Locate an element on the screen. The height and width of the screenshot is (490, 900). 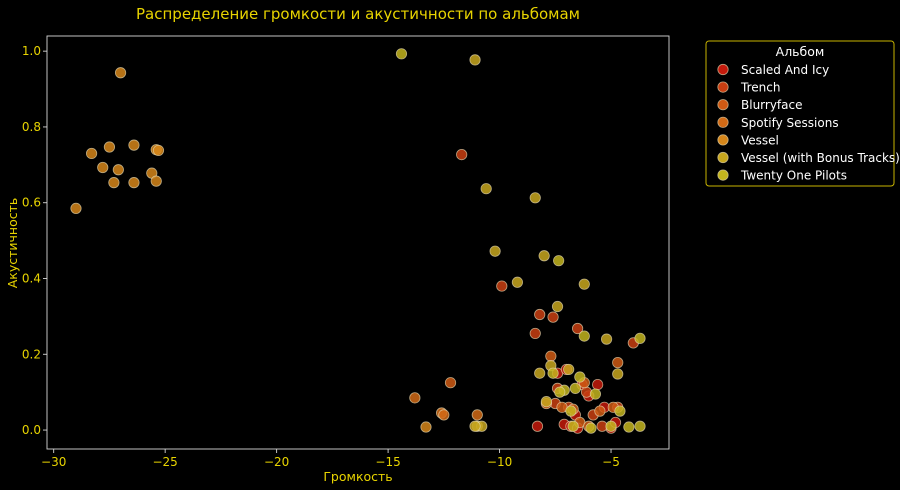
x-axis-label: Громкость is located at coordinates (357, 476).